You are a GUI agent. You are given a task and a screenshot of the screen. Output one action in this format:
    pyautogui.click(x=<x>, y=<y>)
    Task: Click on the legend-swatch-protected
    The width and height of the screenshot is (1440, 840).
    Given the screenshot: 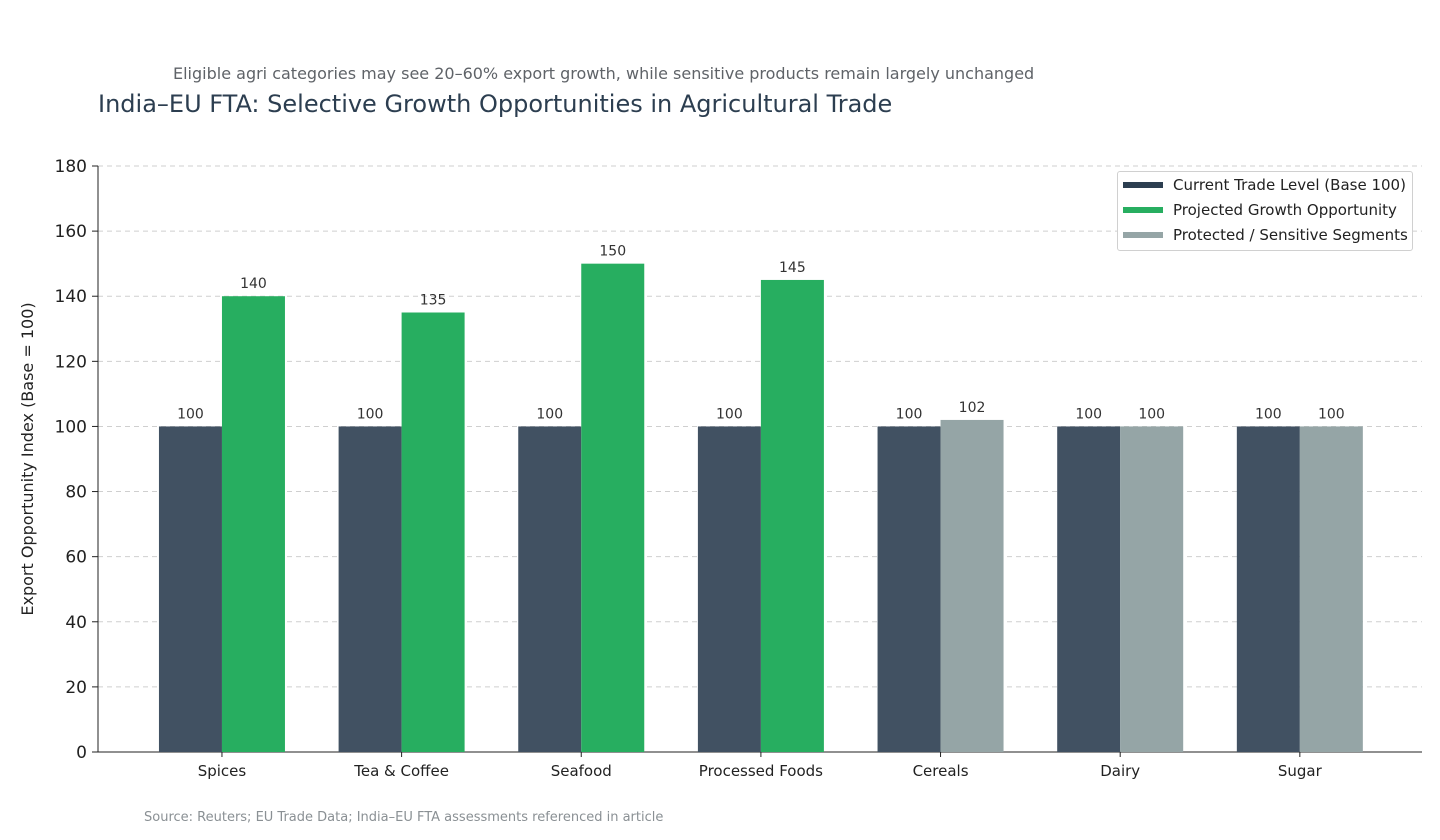 What is the action you would take?
    pyautogui.click(x=1143, y=234)
    